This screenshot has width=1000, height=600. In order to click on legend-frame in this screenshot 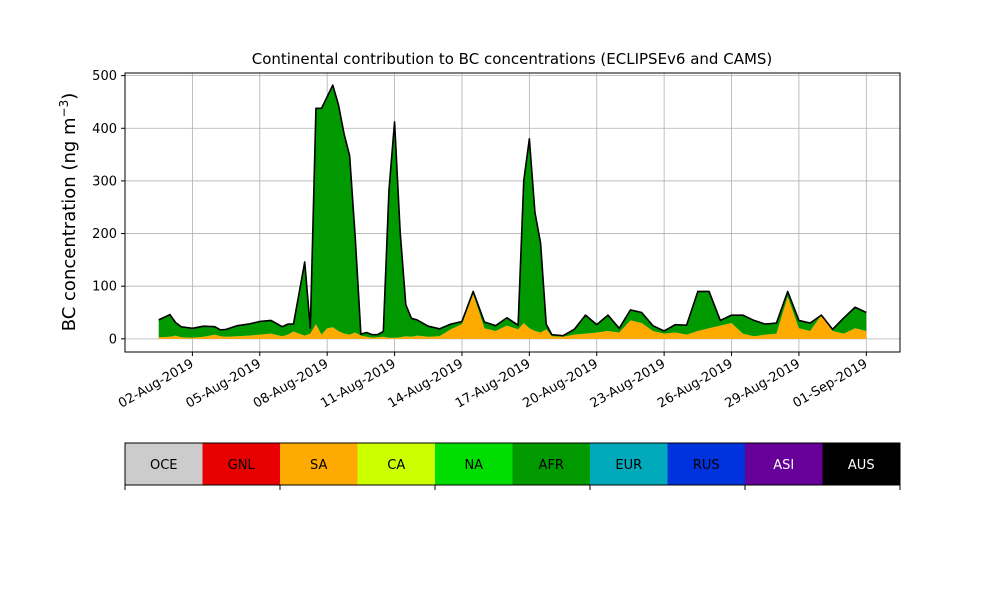, I will do `click(512, 464)`.